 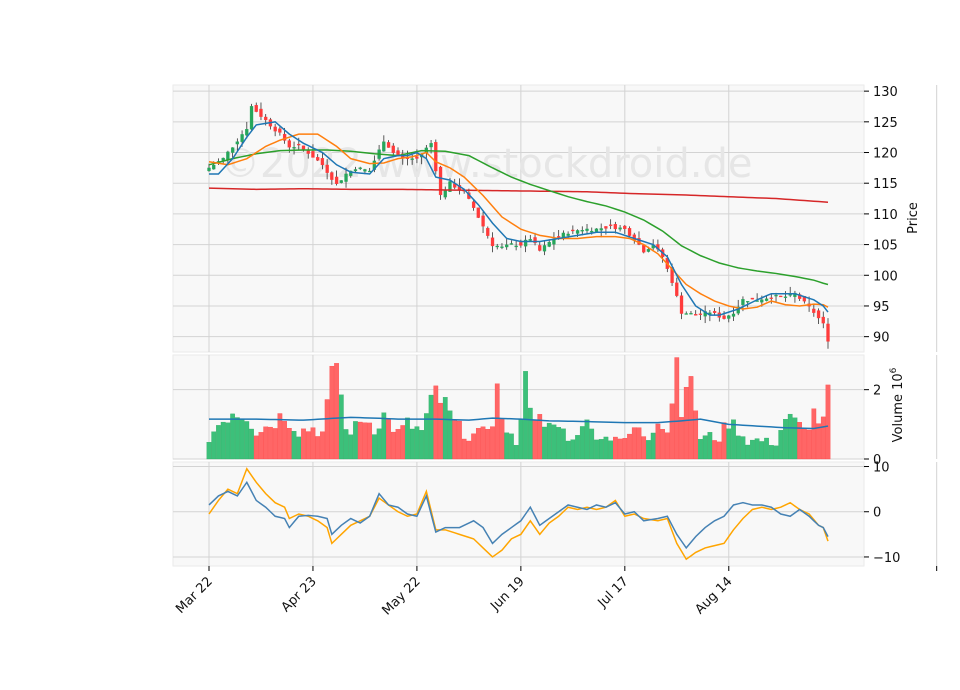 I want to click on volume-tick-label: 2, so click(x=877, y=391).